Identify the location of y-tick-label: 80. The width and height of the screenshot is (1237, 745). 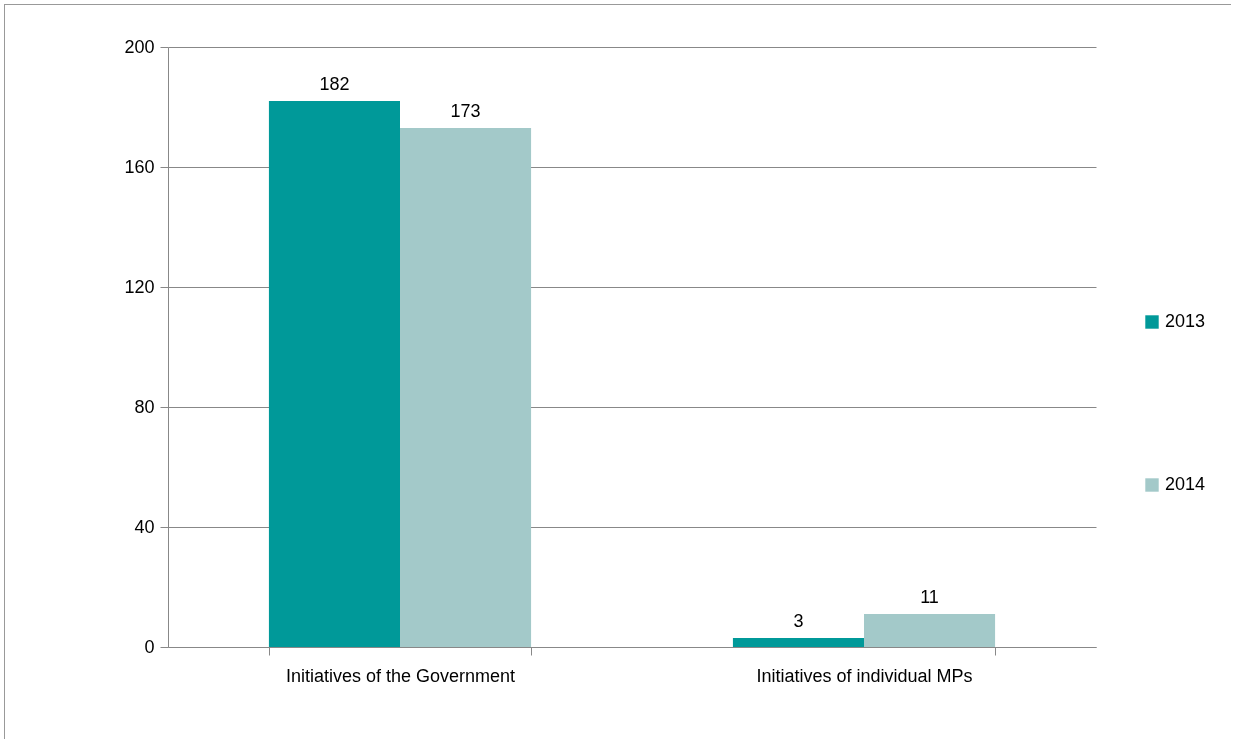
(144, 406).